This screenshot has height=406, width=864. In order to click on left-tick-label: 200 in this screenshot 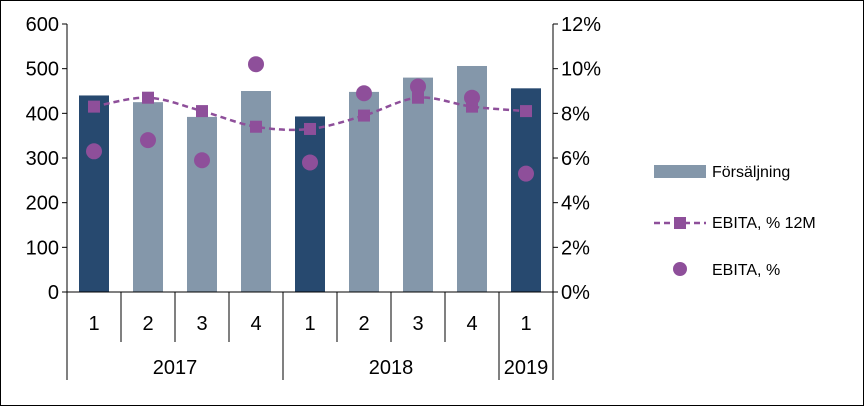, I will do `click(42, 204)`.